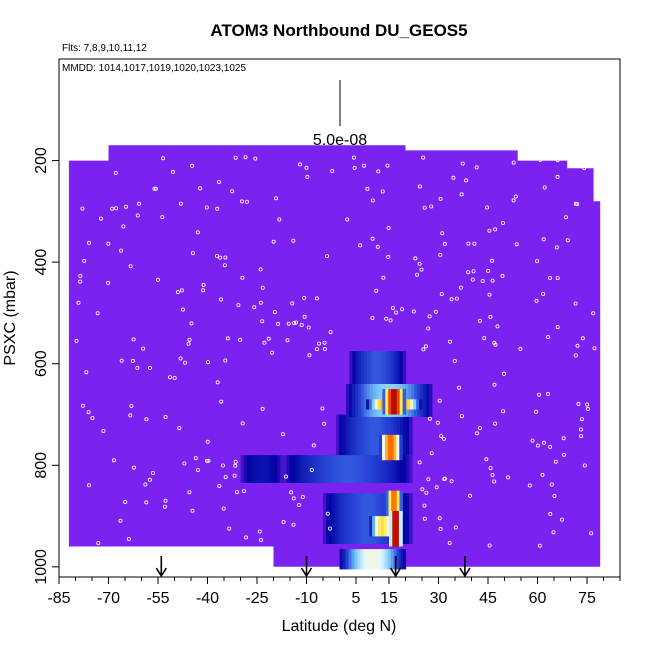 The image size is (650, 650). What do you see at coordinates (41, 567) in the screenshot?
I see `y-tick-label: 1000` at bounding box center [41, 567].